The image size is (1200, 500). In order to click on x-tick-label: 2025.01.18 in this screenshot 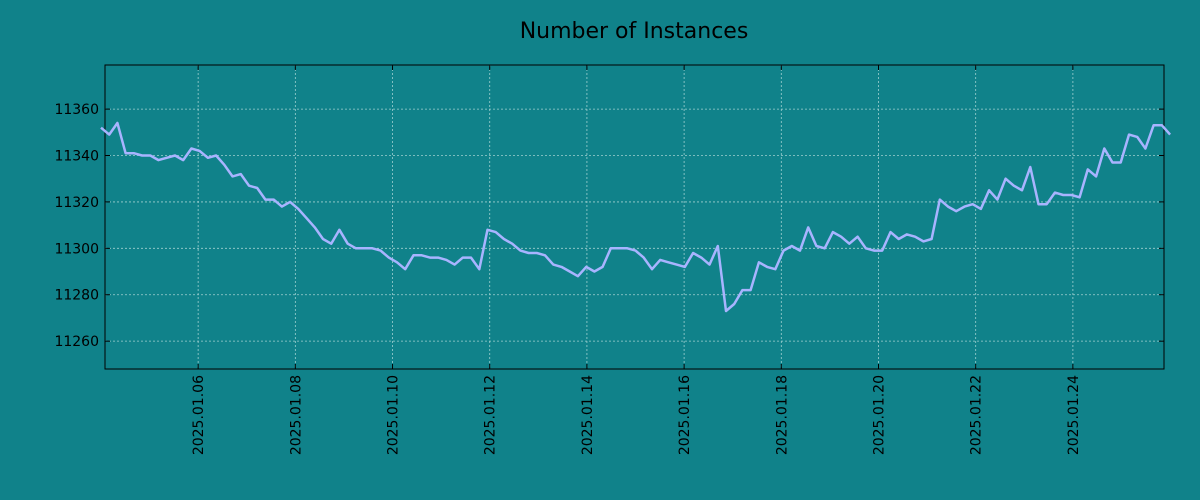, I will do `click(782, 415)`.